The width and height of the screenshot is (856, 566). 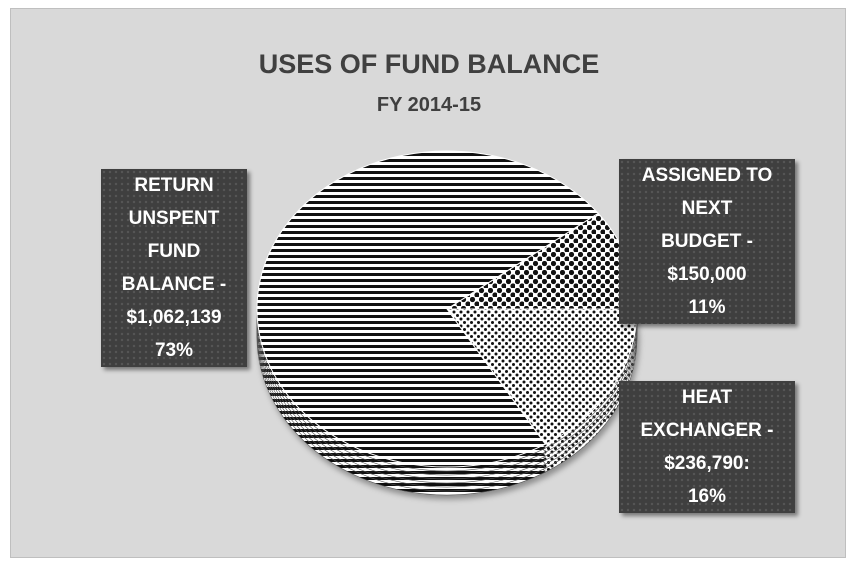 What do you see at coordinates (174, 350) in the screenshot?
I see `data-label-line: 73%` at bounding box center [174, 350].